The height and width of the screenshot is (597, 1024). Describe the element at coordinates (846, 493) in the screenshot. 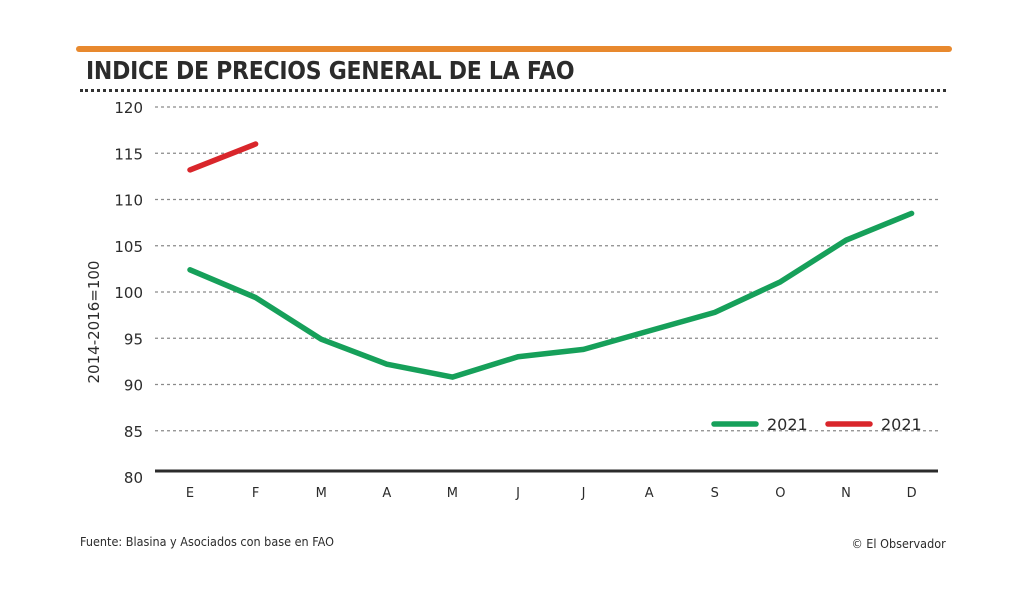

I see `x-tick-label: N` at that location.